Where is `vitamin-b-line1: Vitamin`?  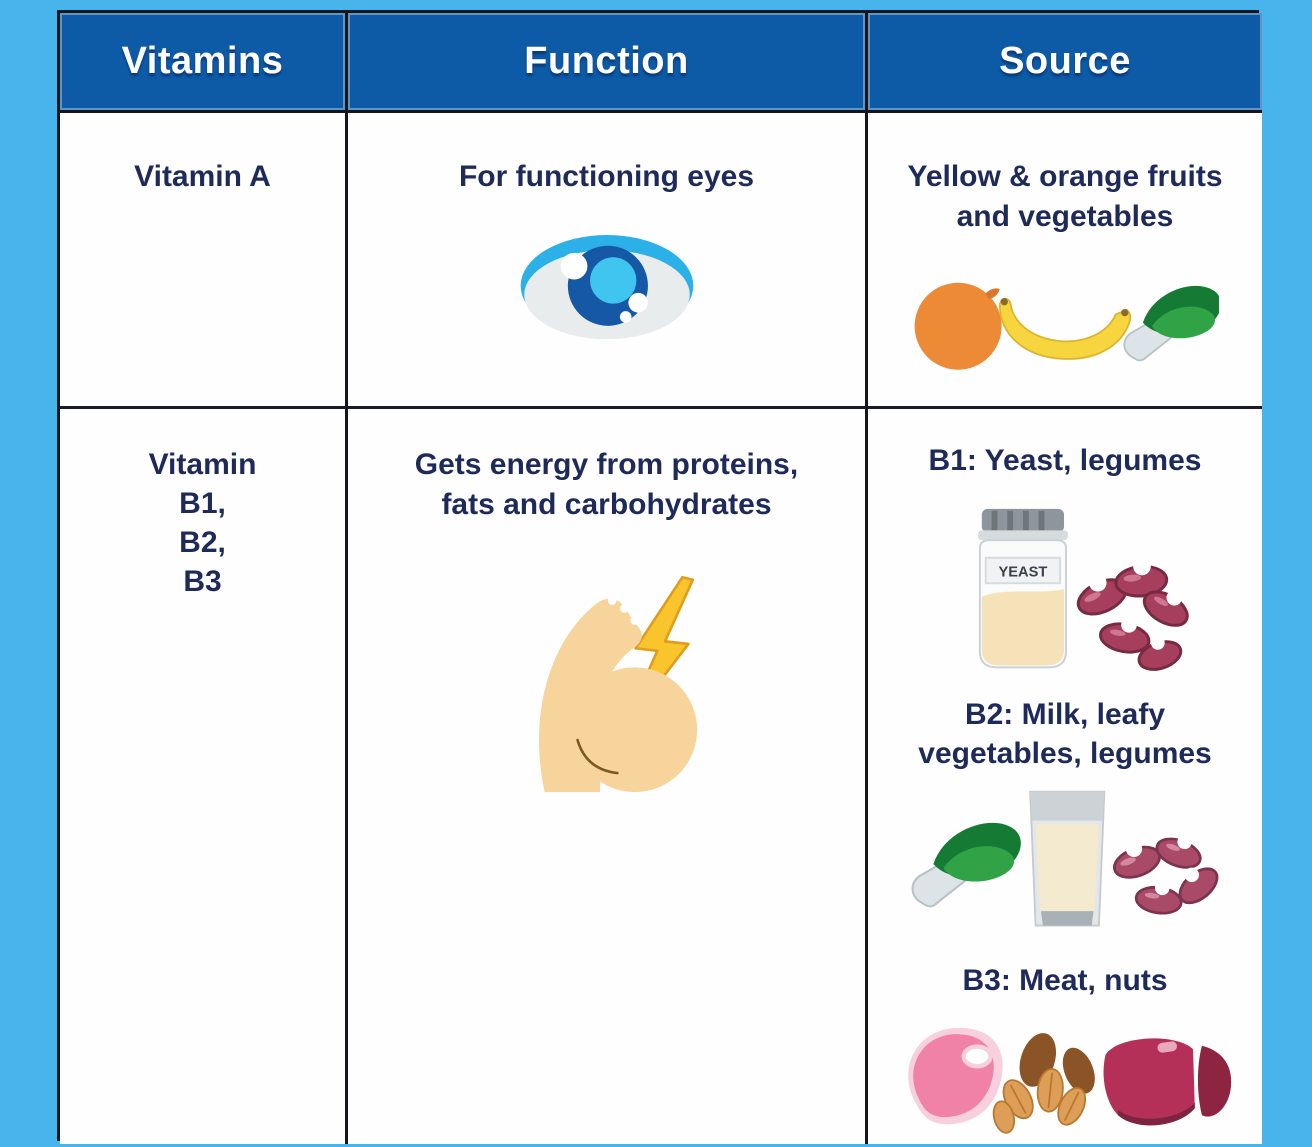
vitamin-b-line1: Vitamin is located at coordinates (202, 464).